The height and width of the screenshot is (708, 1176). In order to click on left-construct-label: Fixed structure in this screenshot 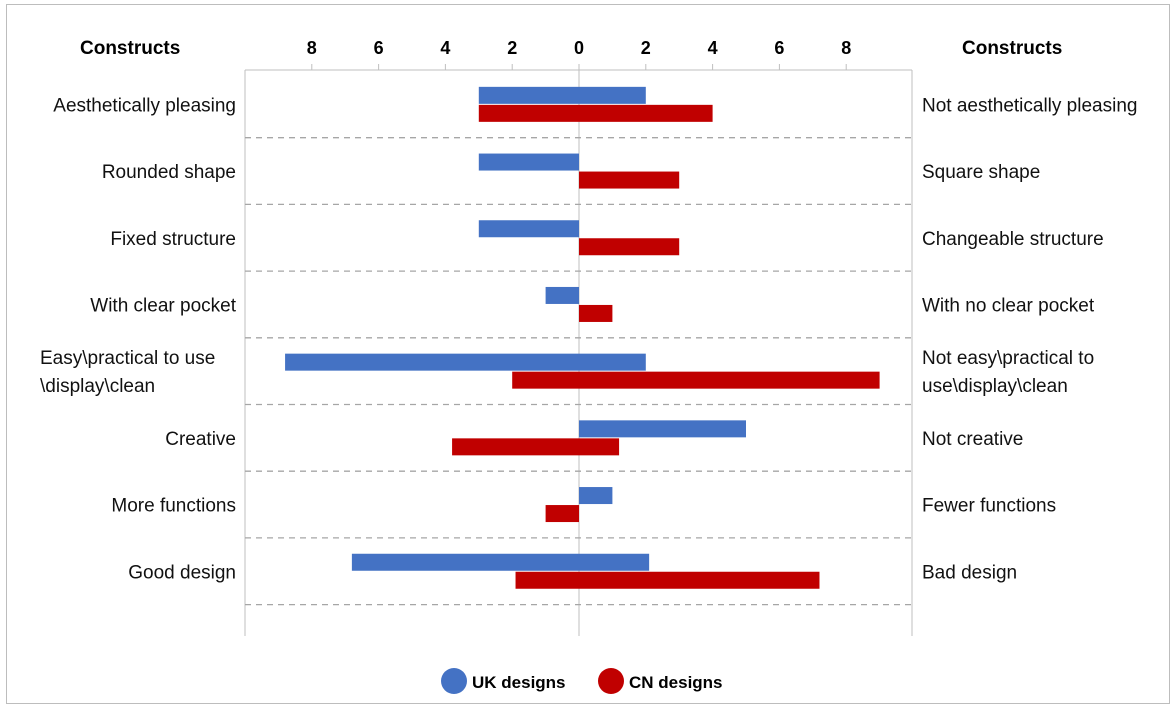, I will do `click(173, 239)`.